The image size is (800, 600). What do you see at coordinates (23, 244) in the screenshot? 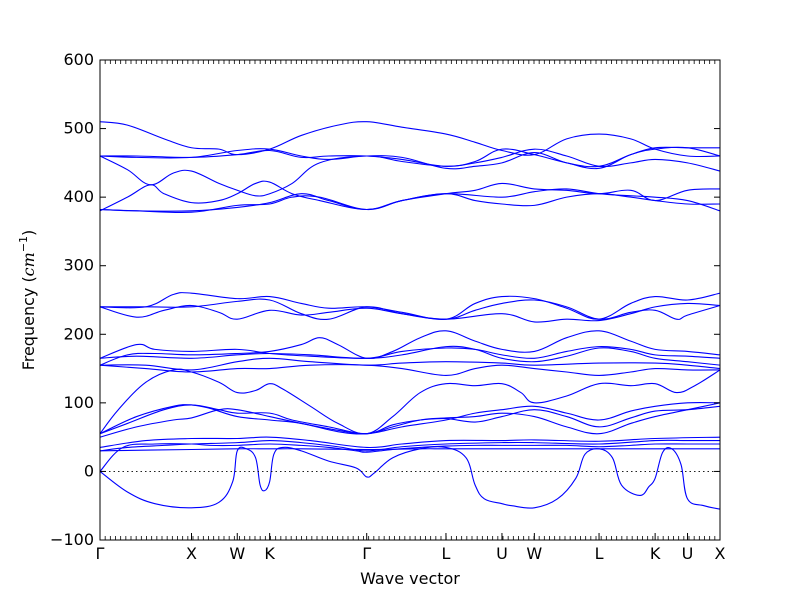
I see `y-axis-title-sup: −1` at bounding box center [23, 244].